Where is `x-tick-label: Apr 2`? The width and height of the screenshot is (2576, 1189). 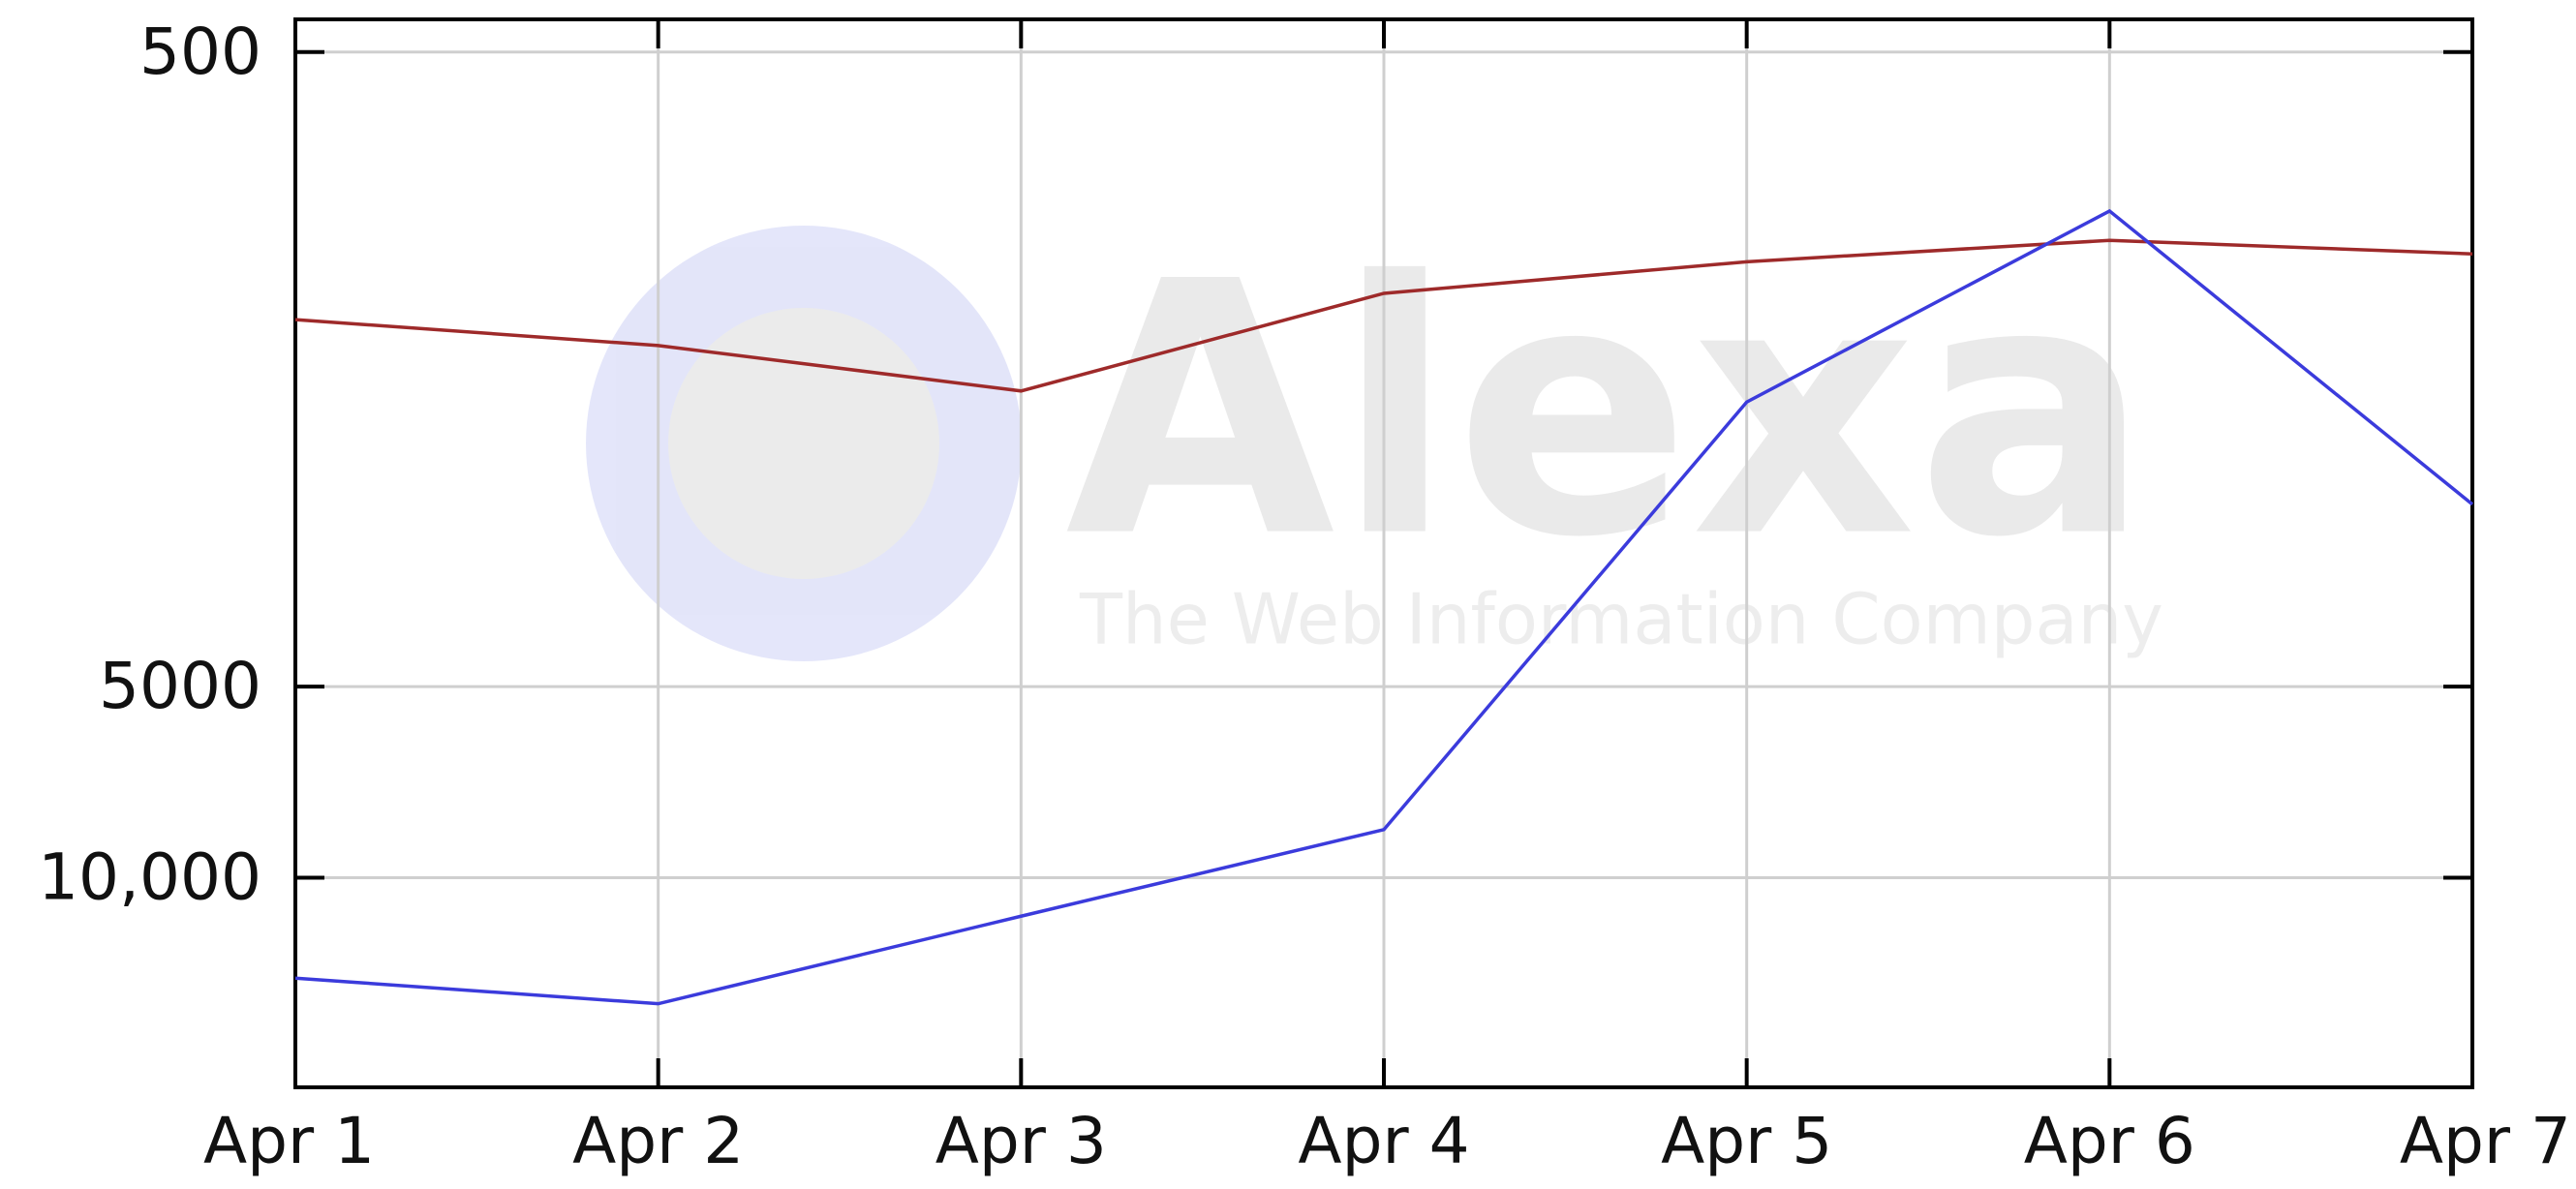 x-tick-label: Apr 2 is located at coordinates (658, 1141).